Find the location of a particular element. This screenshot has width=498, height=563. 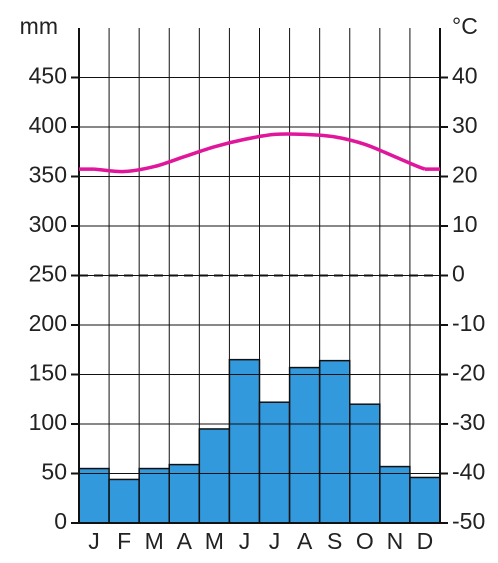

x-tick-label: N is located at coordinates (395, 541).